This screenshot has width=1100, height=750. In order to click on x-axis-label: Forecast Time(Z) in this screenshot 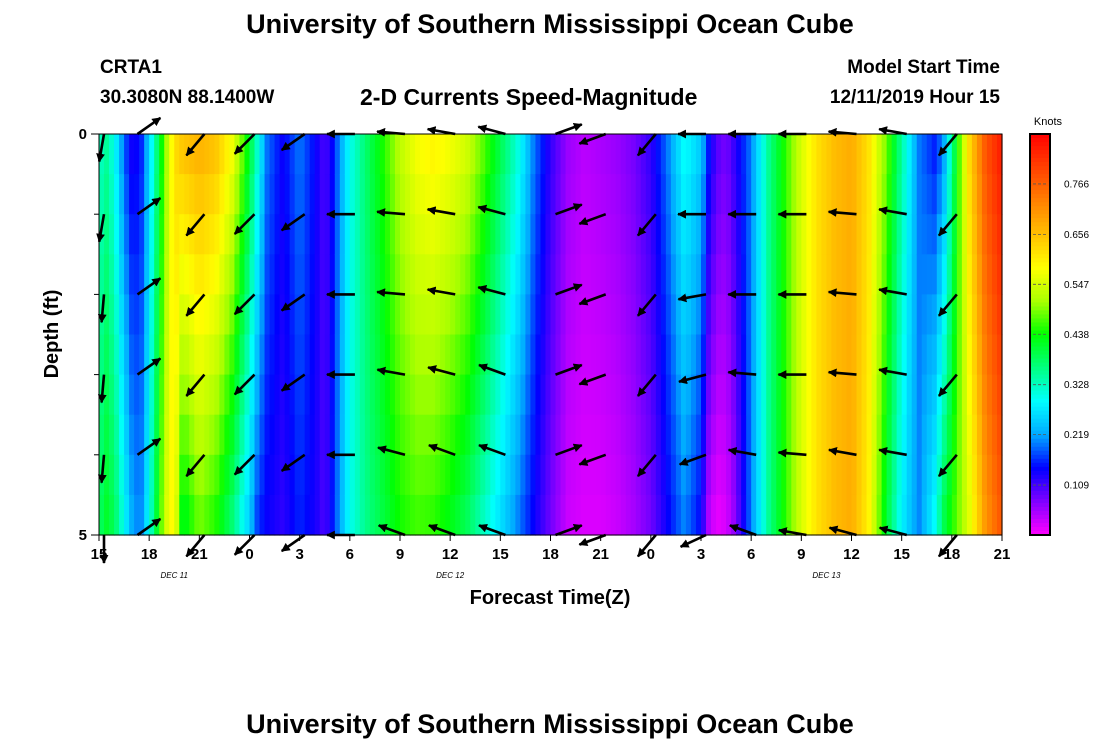, I will do `click(550, 598)`.